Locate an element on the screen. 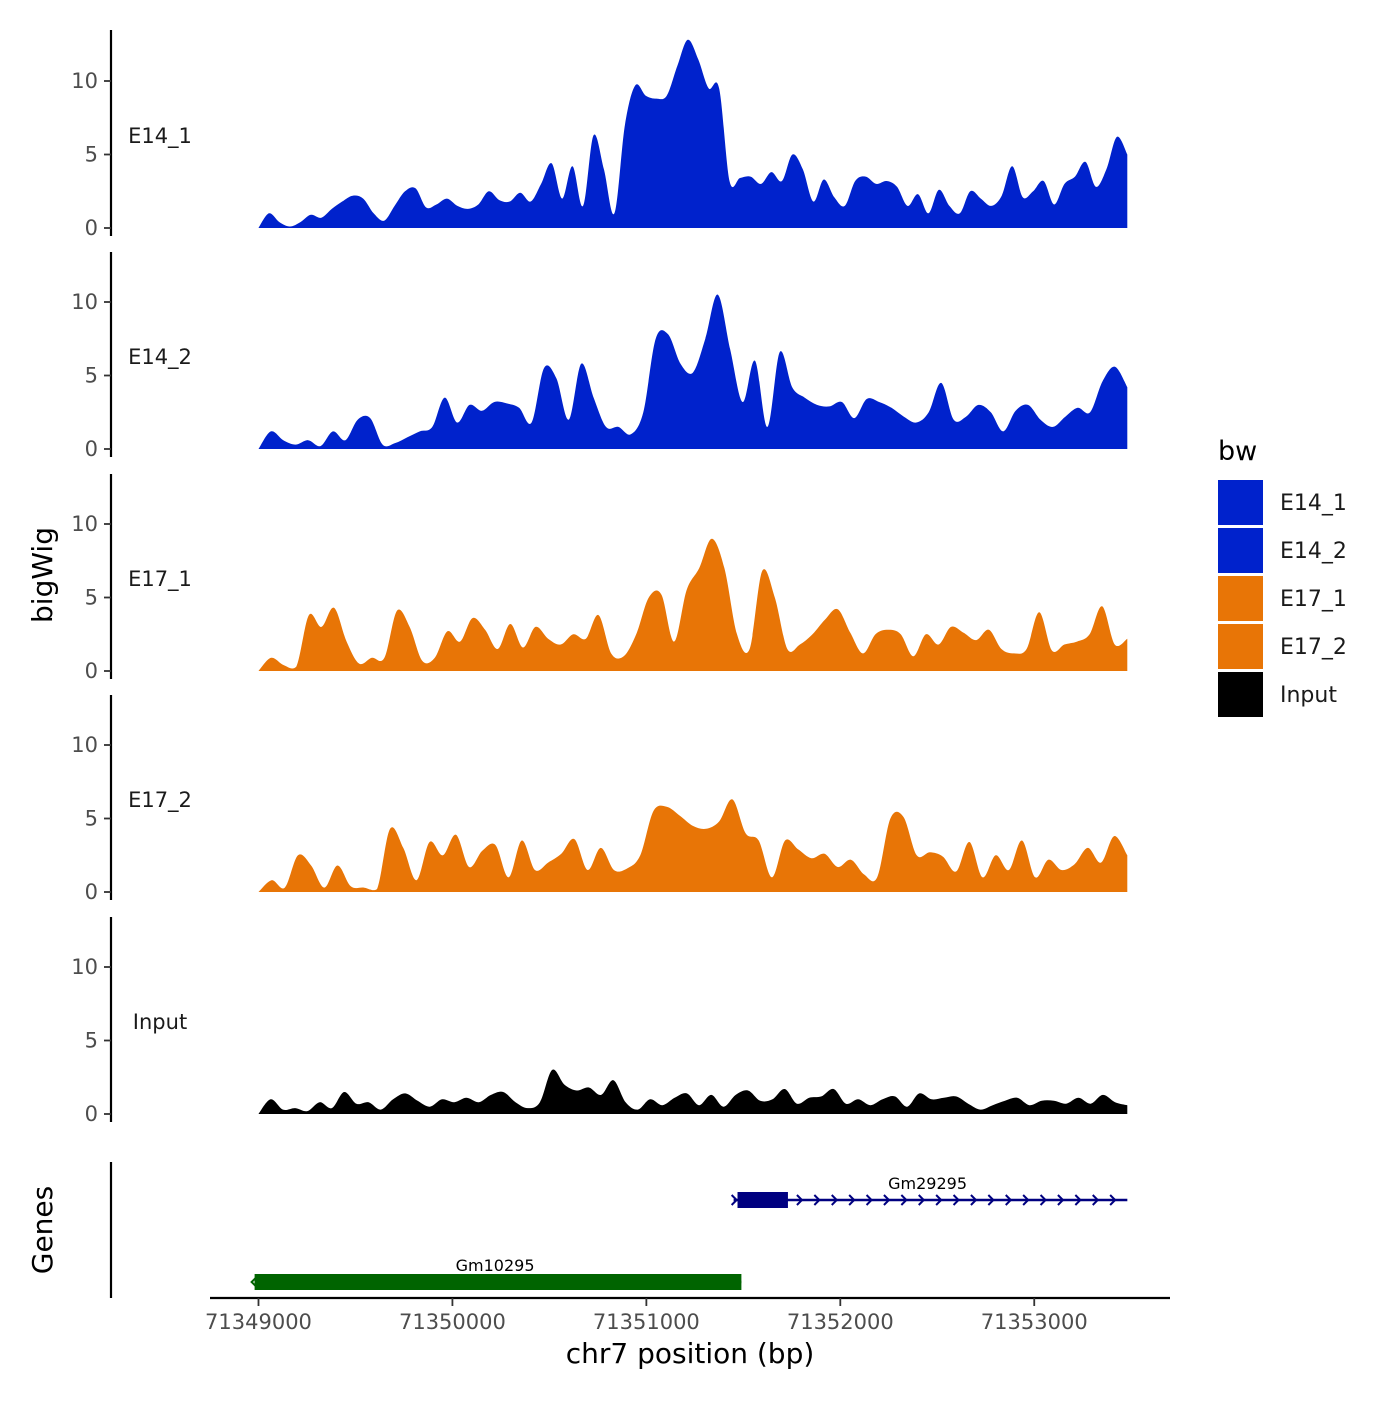 The height and width of the screenshot is (1404, 1400). coverage-area-Input is located at coordinates (693, 1091).